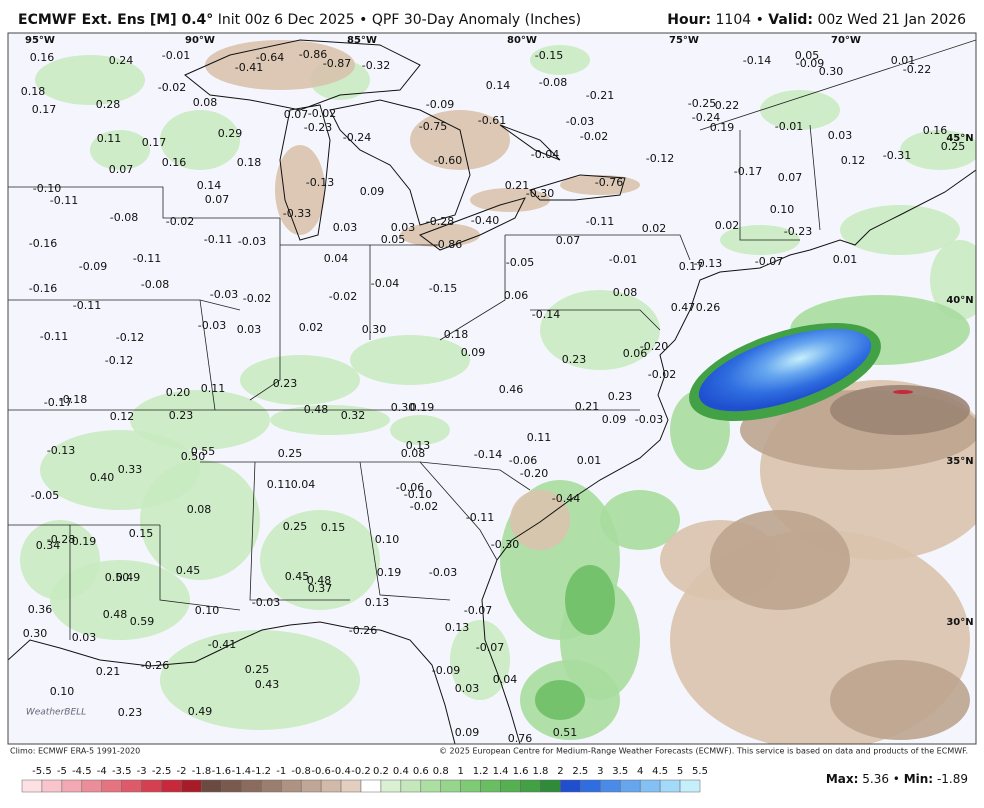 The height and width of the screenshot is (808, 984). I want to click on anomaly-label: 0.33, so click(130, 469).